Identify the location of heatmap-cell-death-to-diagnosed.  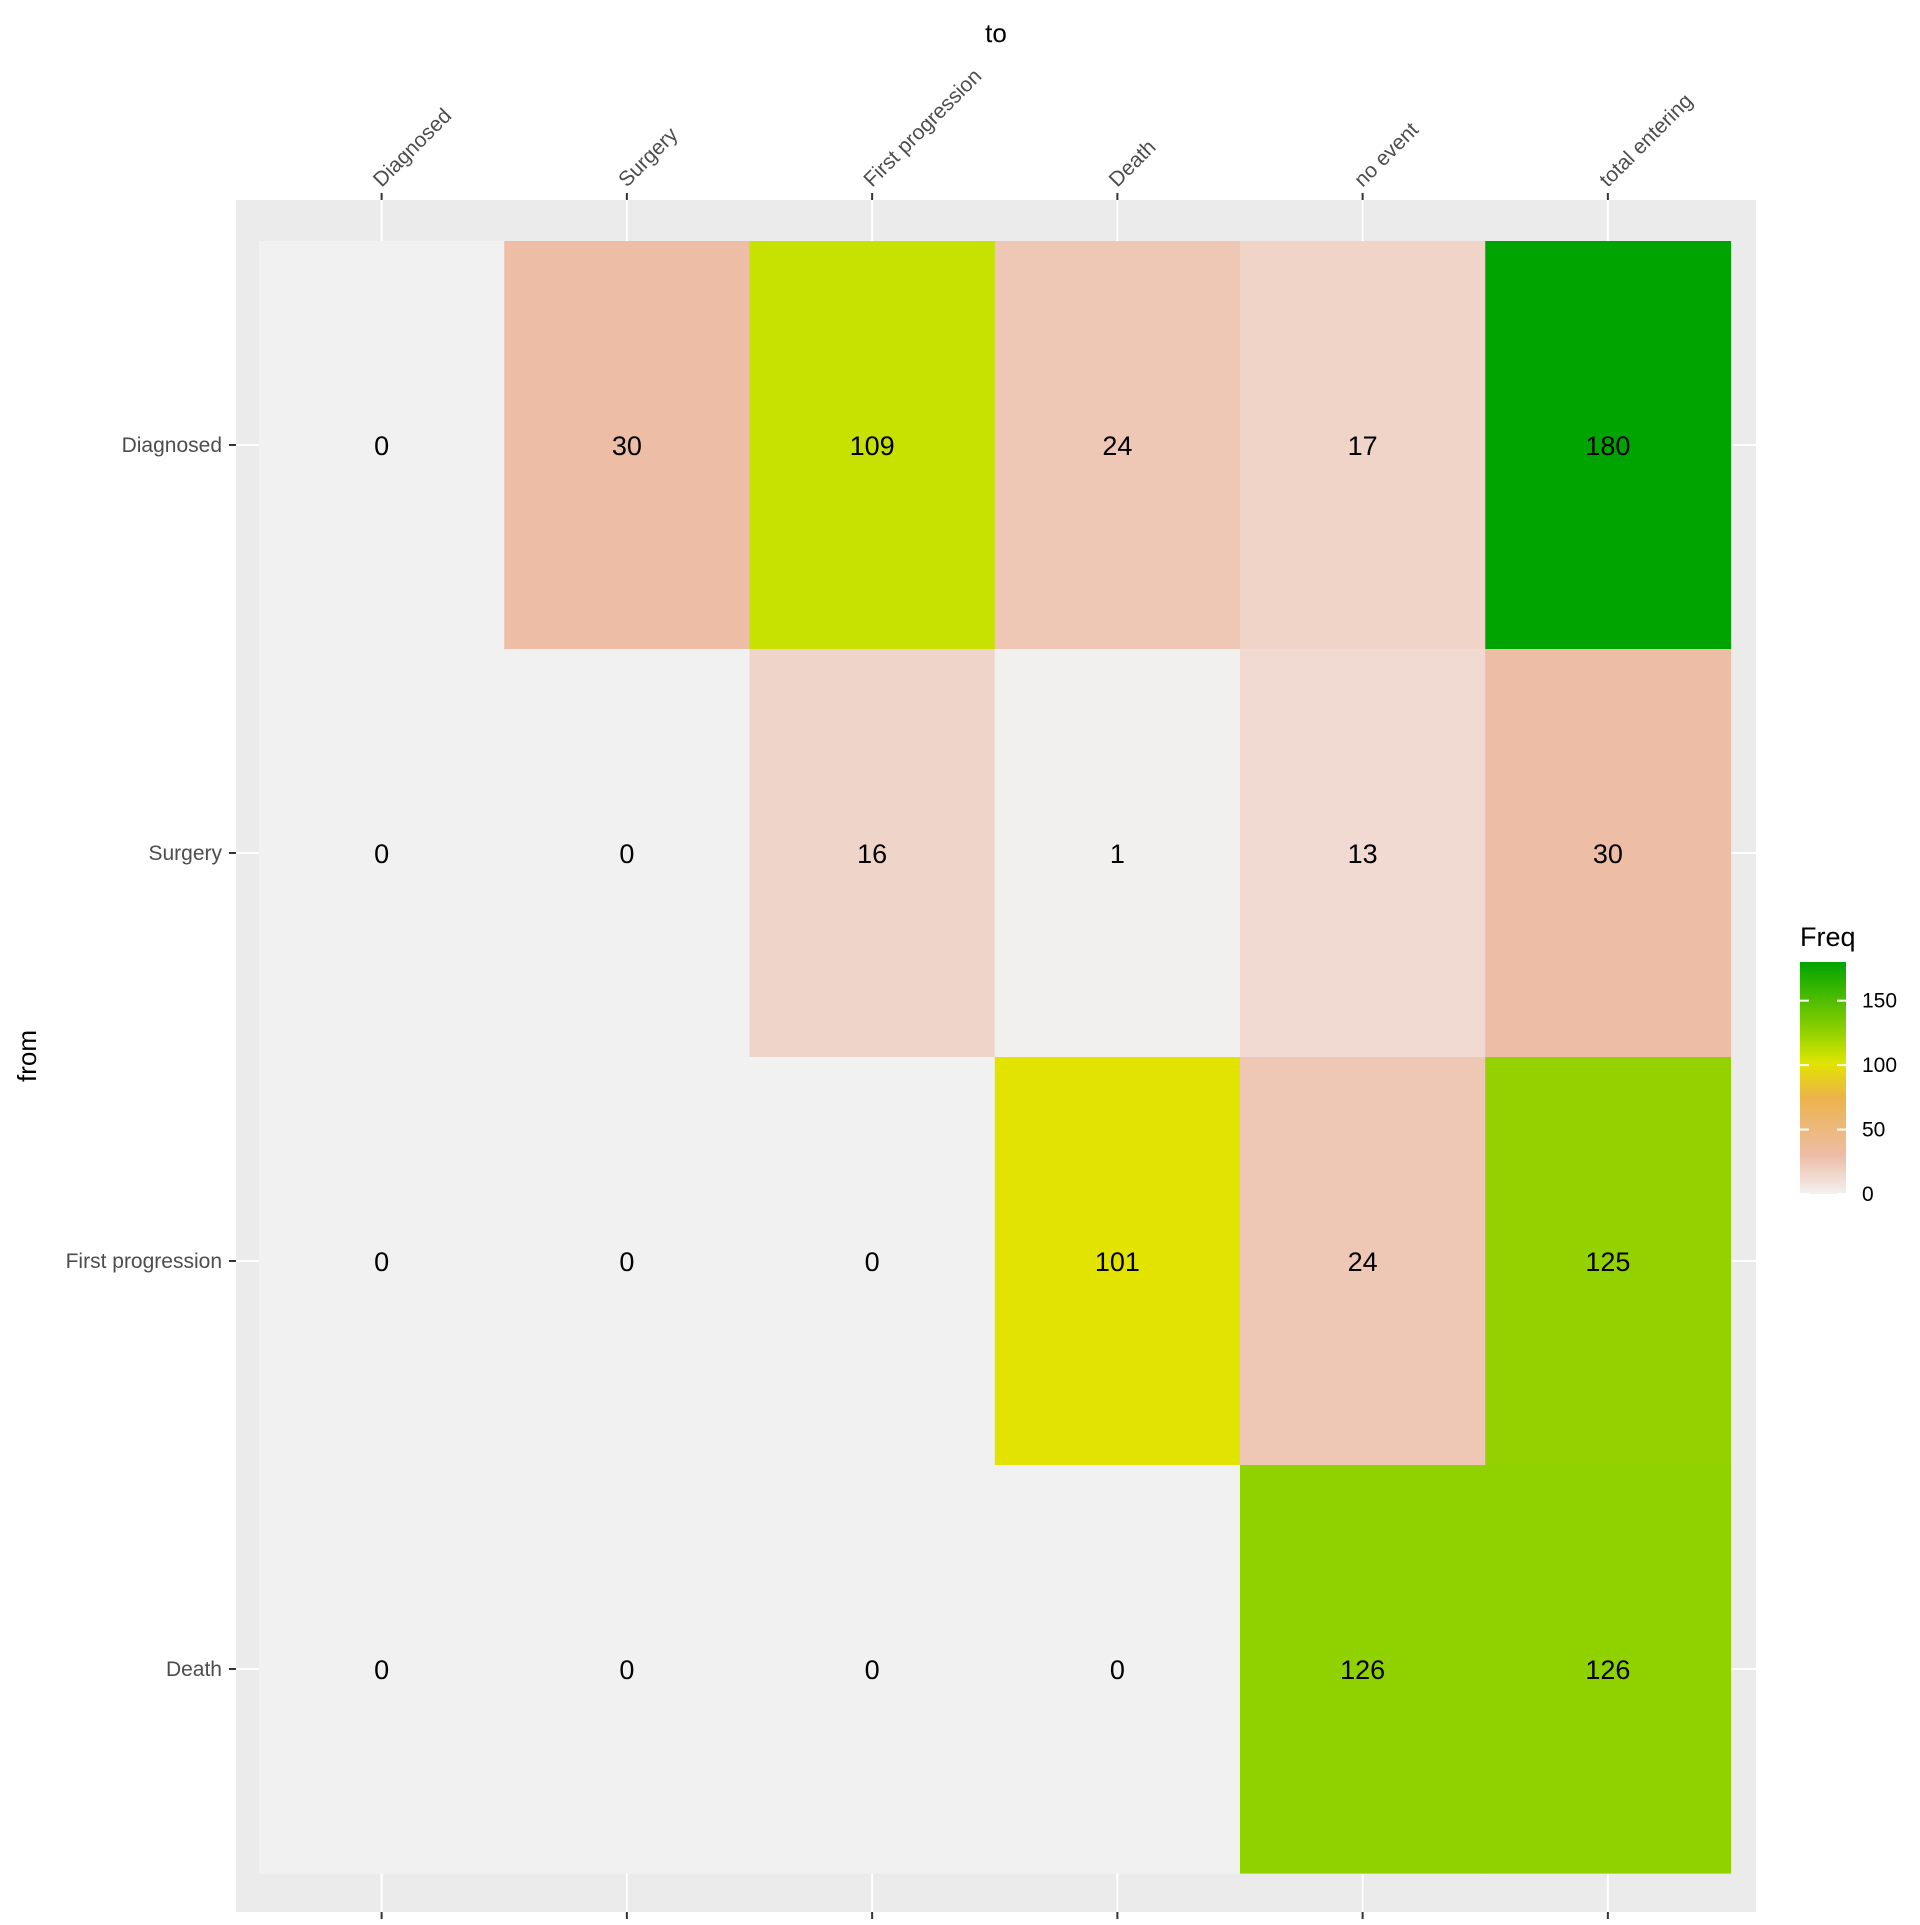
(382, 1669).